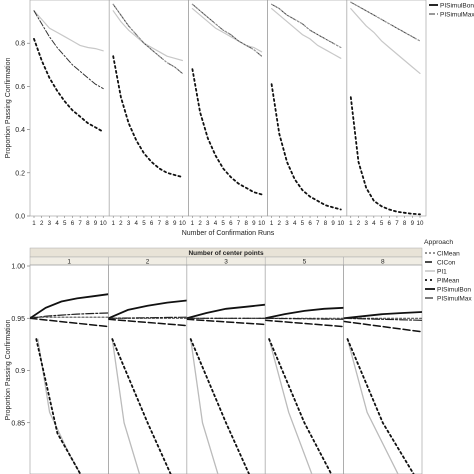 This screenshot has width=474, height=474. I want to click on top-y-tick-label: 0.0, so click(20, 217).